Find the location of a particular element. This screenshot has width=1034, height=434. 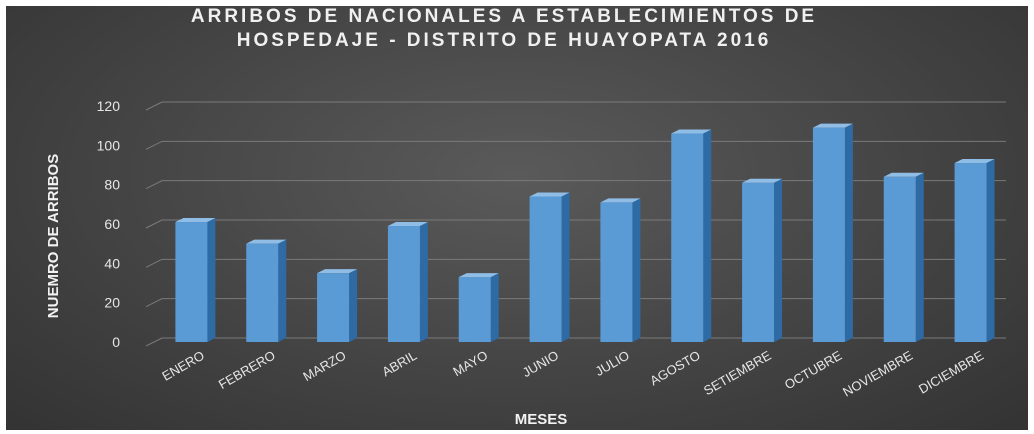

y-tick-label: 0 is located at coordinates (116, 342).